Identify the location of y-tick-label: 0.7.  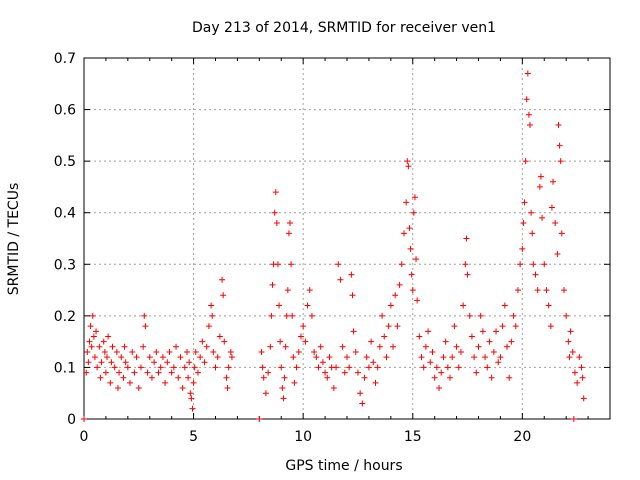
(65, 59).